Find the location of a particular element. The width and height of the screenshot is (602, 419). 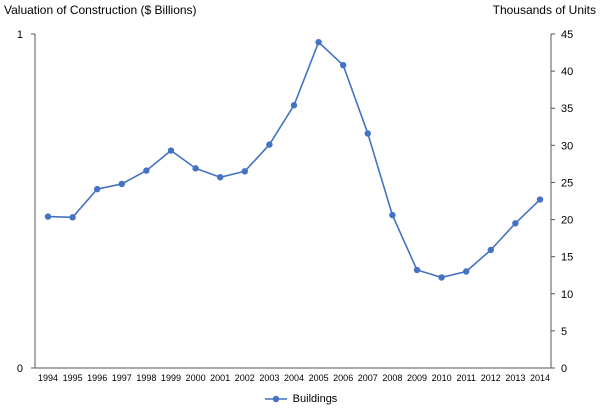

x-tick-label: 2014 is located at coordinates (540, 378).